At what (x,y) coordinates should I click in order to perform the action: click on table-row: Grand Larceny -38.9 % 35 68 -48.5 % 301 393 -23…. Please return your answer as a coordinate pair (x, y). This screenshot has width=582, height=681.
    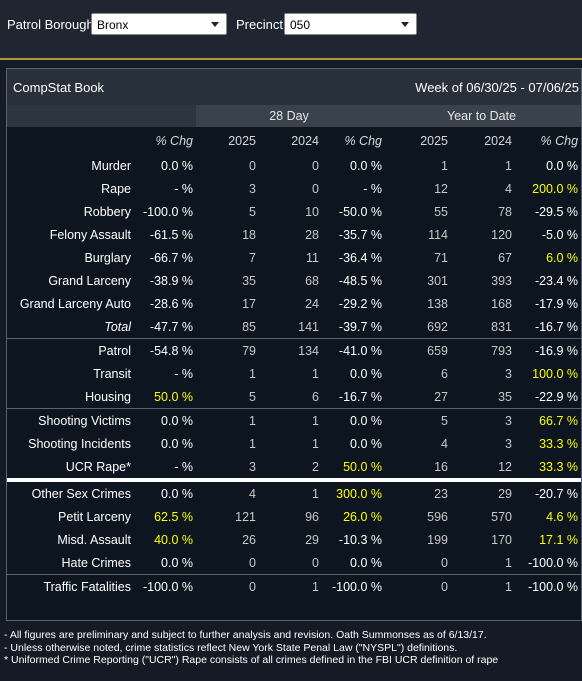
    Looking at the image, I should click on (294, 280).